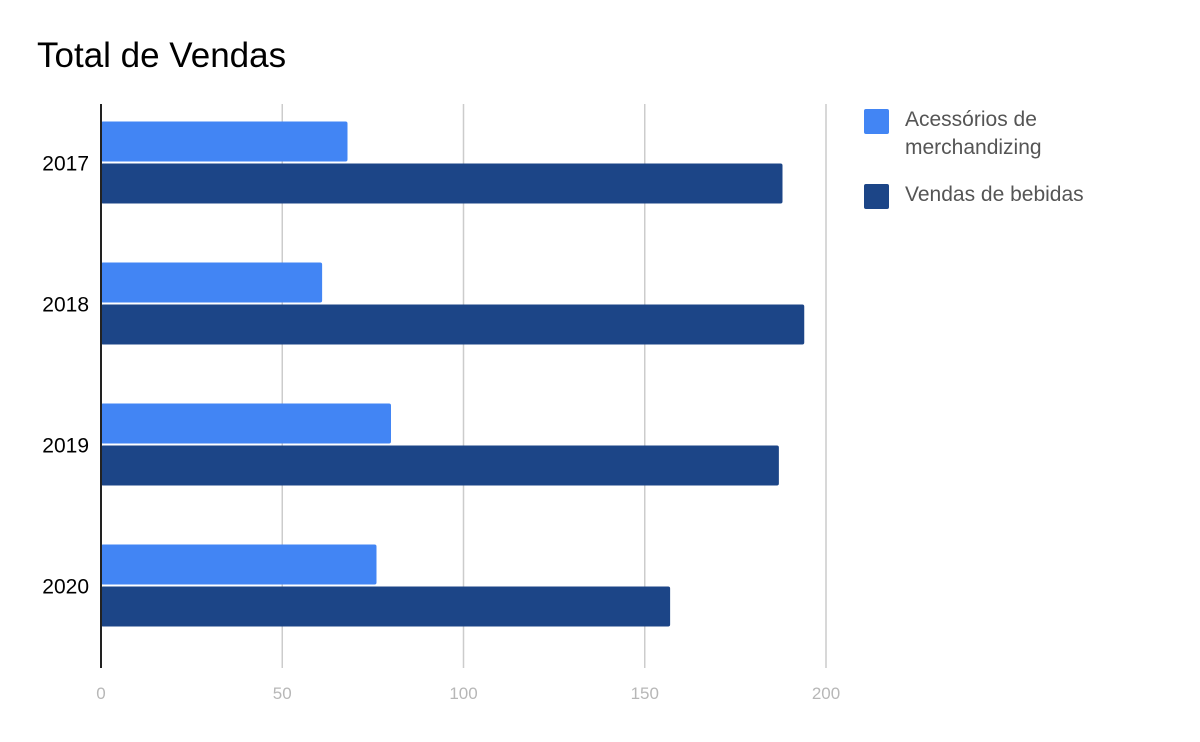 This screenshot has width=1200, height=742. What do you see at coordinates (994, 194) in the screenshot?
I see `legend-label-bebidas: Vendas de bebidas` at bounding box center [994, 194].